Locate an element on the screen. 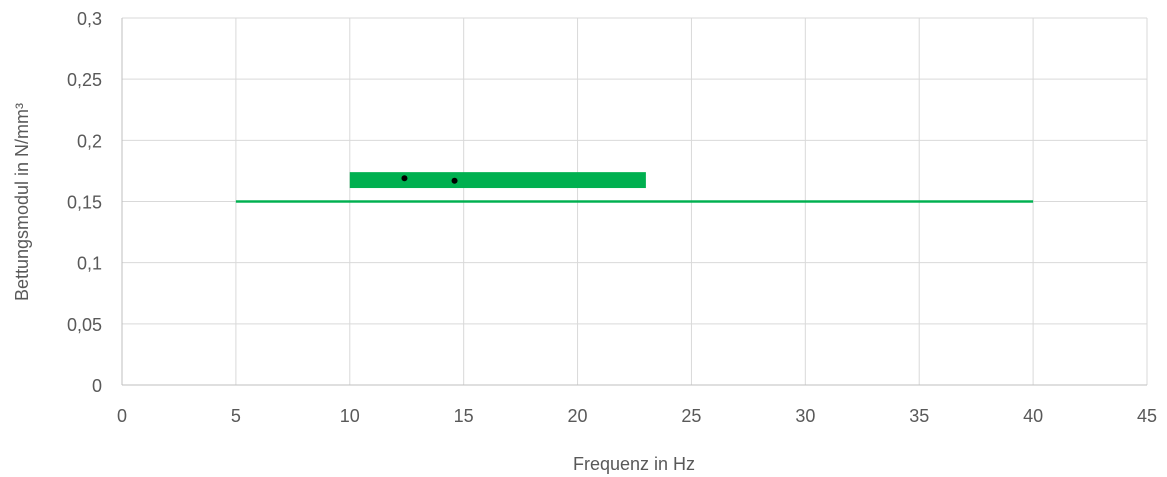 The height and width of the screenshot is (477, 1167). y-axis-title: Bettungsmodul in N/mm³ is located at coordinates (22, 202).